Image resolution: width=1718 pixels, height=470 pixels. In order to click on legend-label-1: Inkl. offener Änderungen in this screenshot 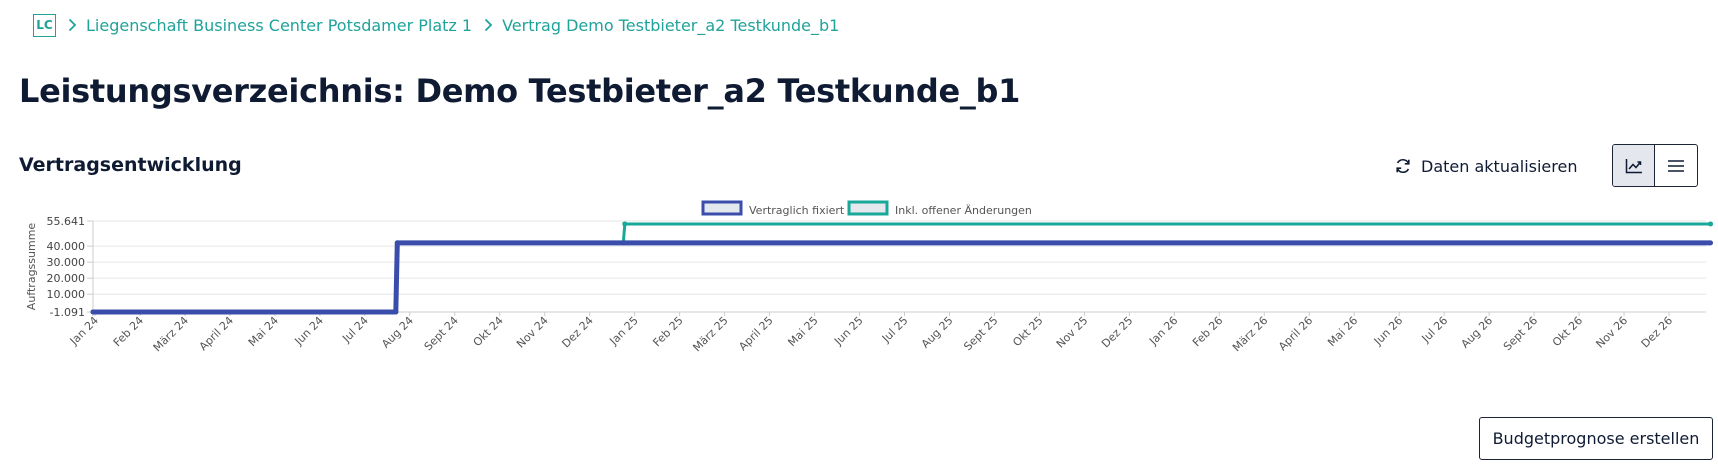, I will do `click(963, 210)`.